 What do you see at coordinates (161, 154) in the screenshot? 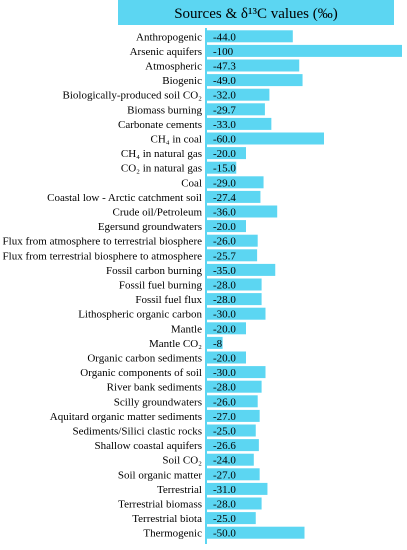
I see `category-label: CH₄ in natural gas` at bounding box center [161, 154].